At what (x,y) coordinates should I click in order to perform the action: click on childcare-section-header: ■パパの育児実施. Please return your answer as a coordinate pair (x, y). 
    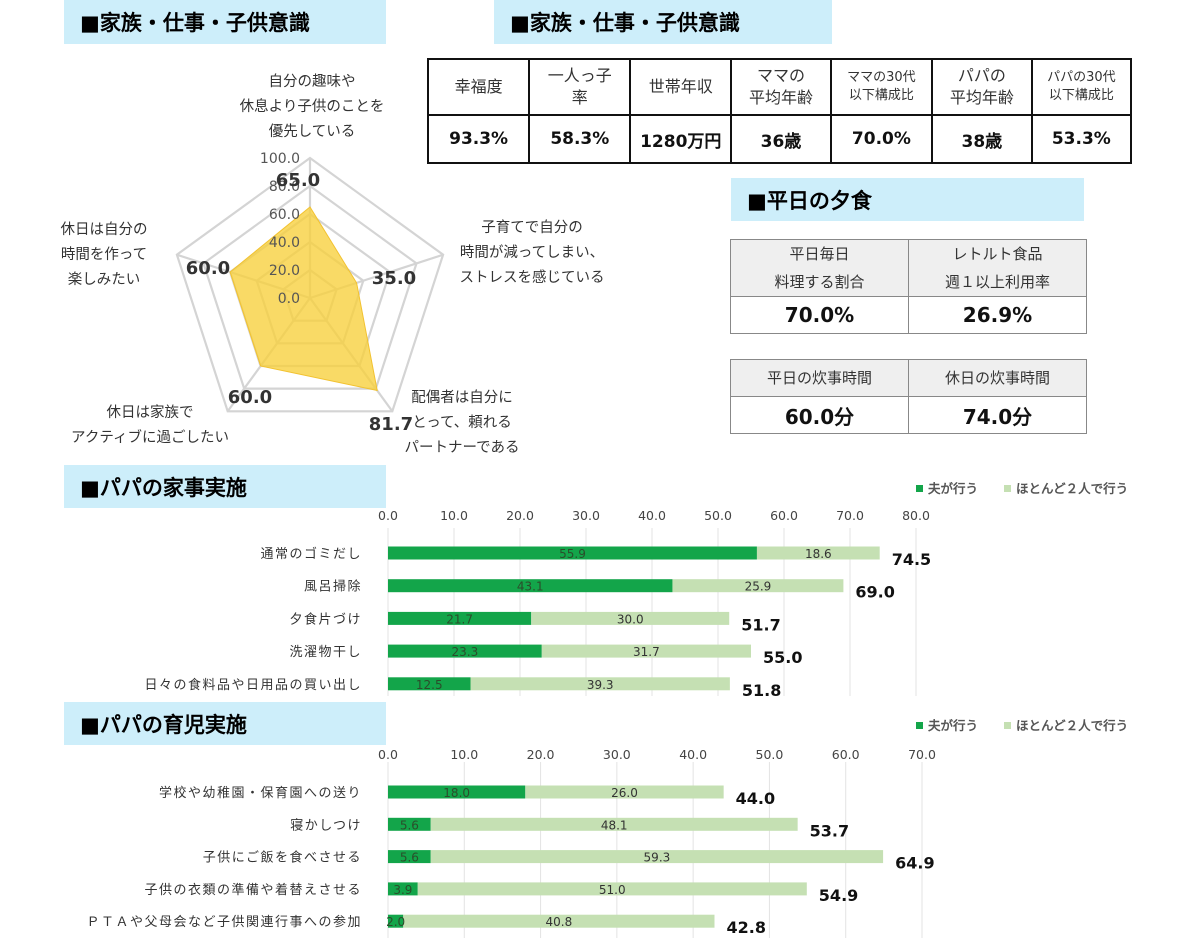
    Looking at the image, I should click on (225, 723).